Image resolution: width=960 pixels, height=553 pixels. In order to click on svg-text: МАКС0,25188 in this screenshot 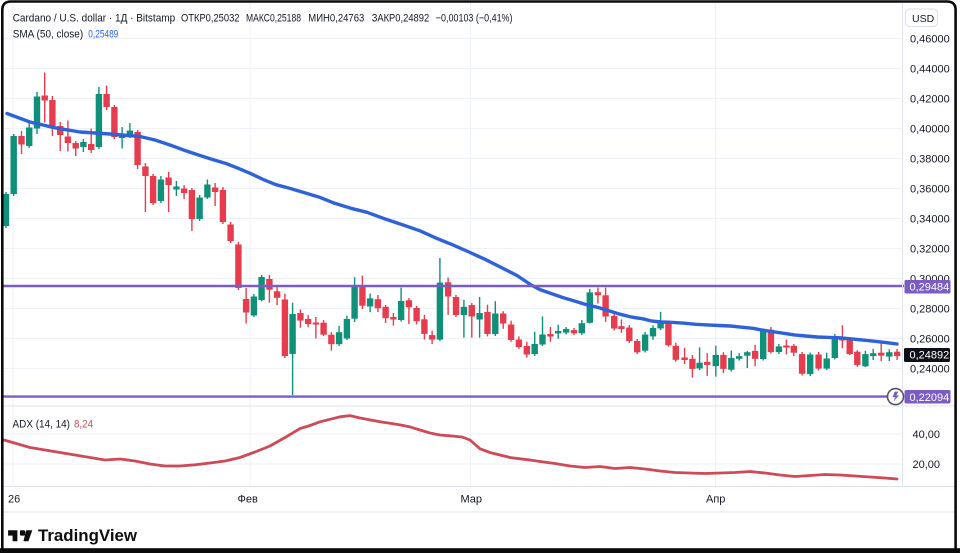, I will do `click(273, 19)`.